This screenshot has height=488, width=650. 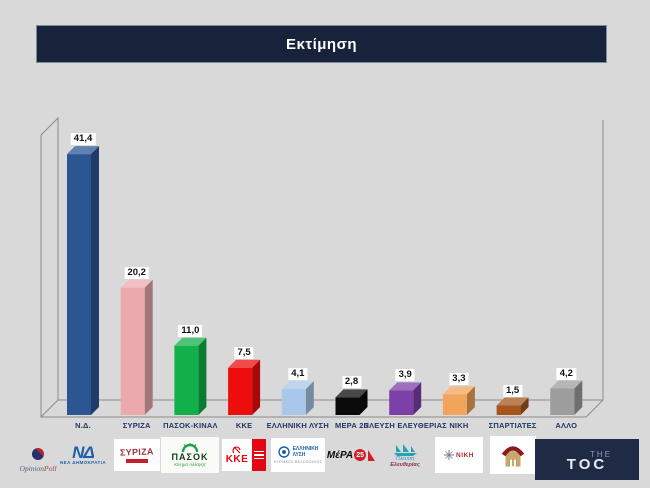 What do you see at coordinates (512, 401) in the screenshot?
I see `bar-spartiates-top` at bounding box center [512, 401].